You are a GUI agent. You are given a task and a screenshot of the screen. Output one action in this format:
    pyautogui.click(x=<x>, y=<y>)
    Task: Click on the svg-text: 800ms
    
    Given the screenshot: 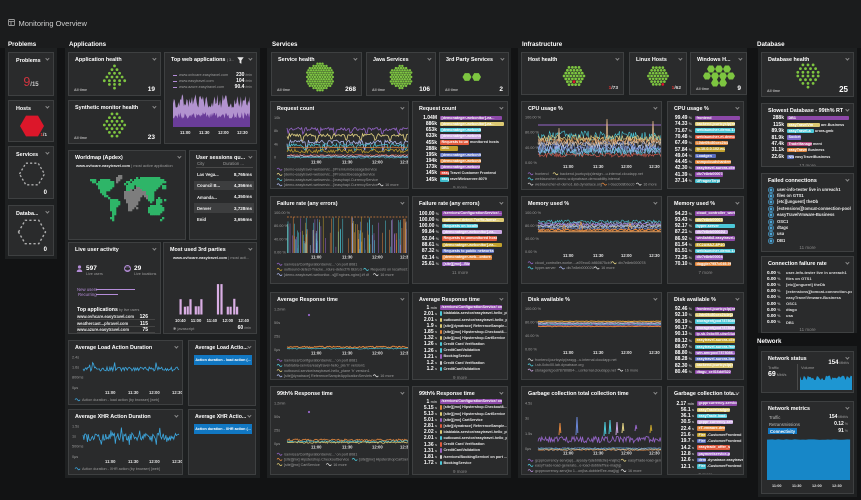 What is the action you would take?
    pyautogui.click(x=77, y=378)
    